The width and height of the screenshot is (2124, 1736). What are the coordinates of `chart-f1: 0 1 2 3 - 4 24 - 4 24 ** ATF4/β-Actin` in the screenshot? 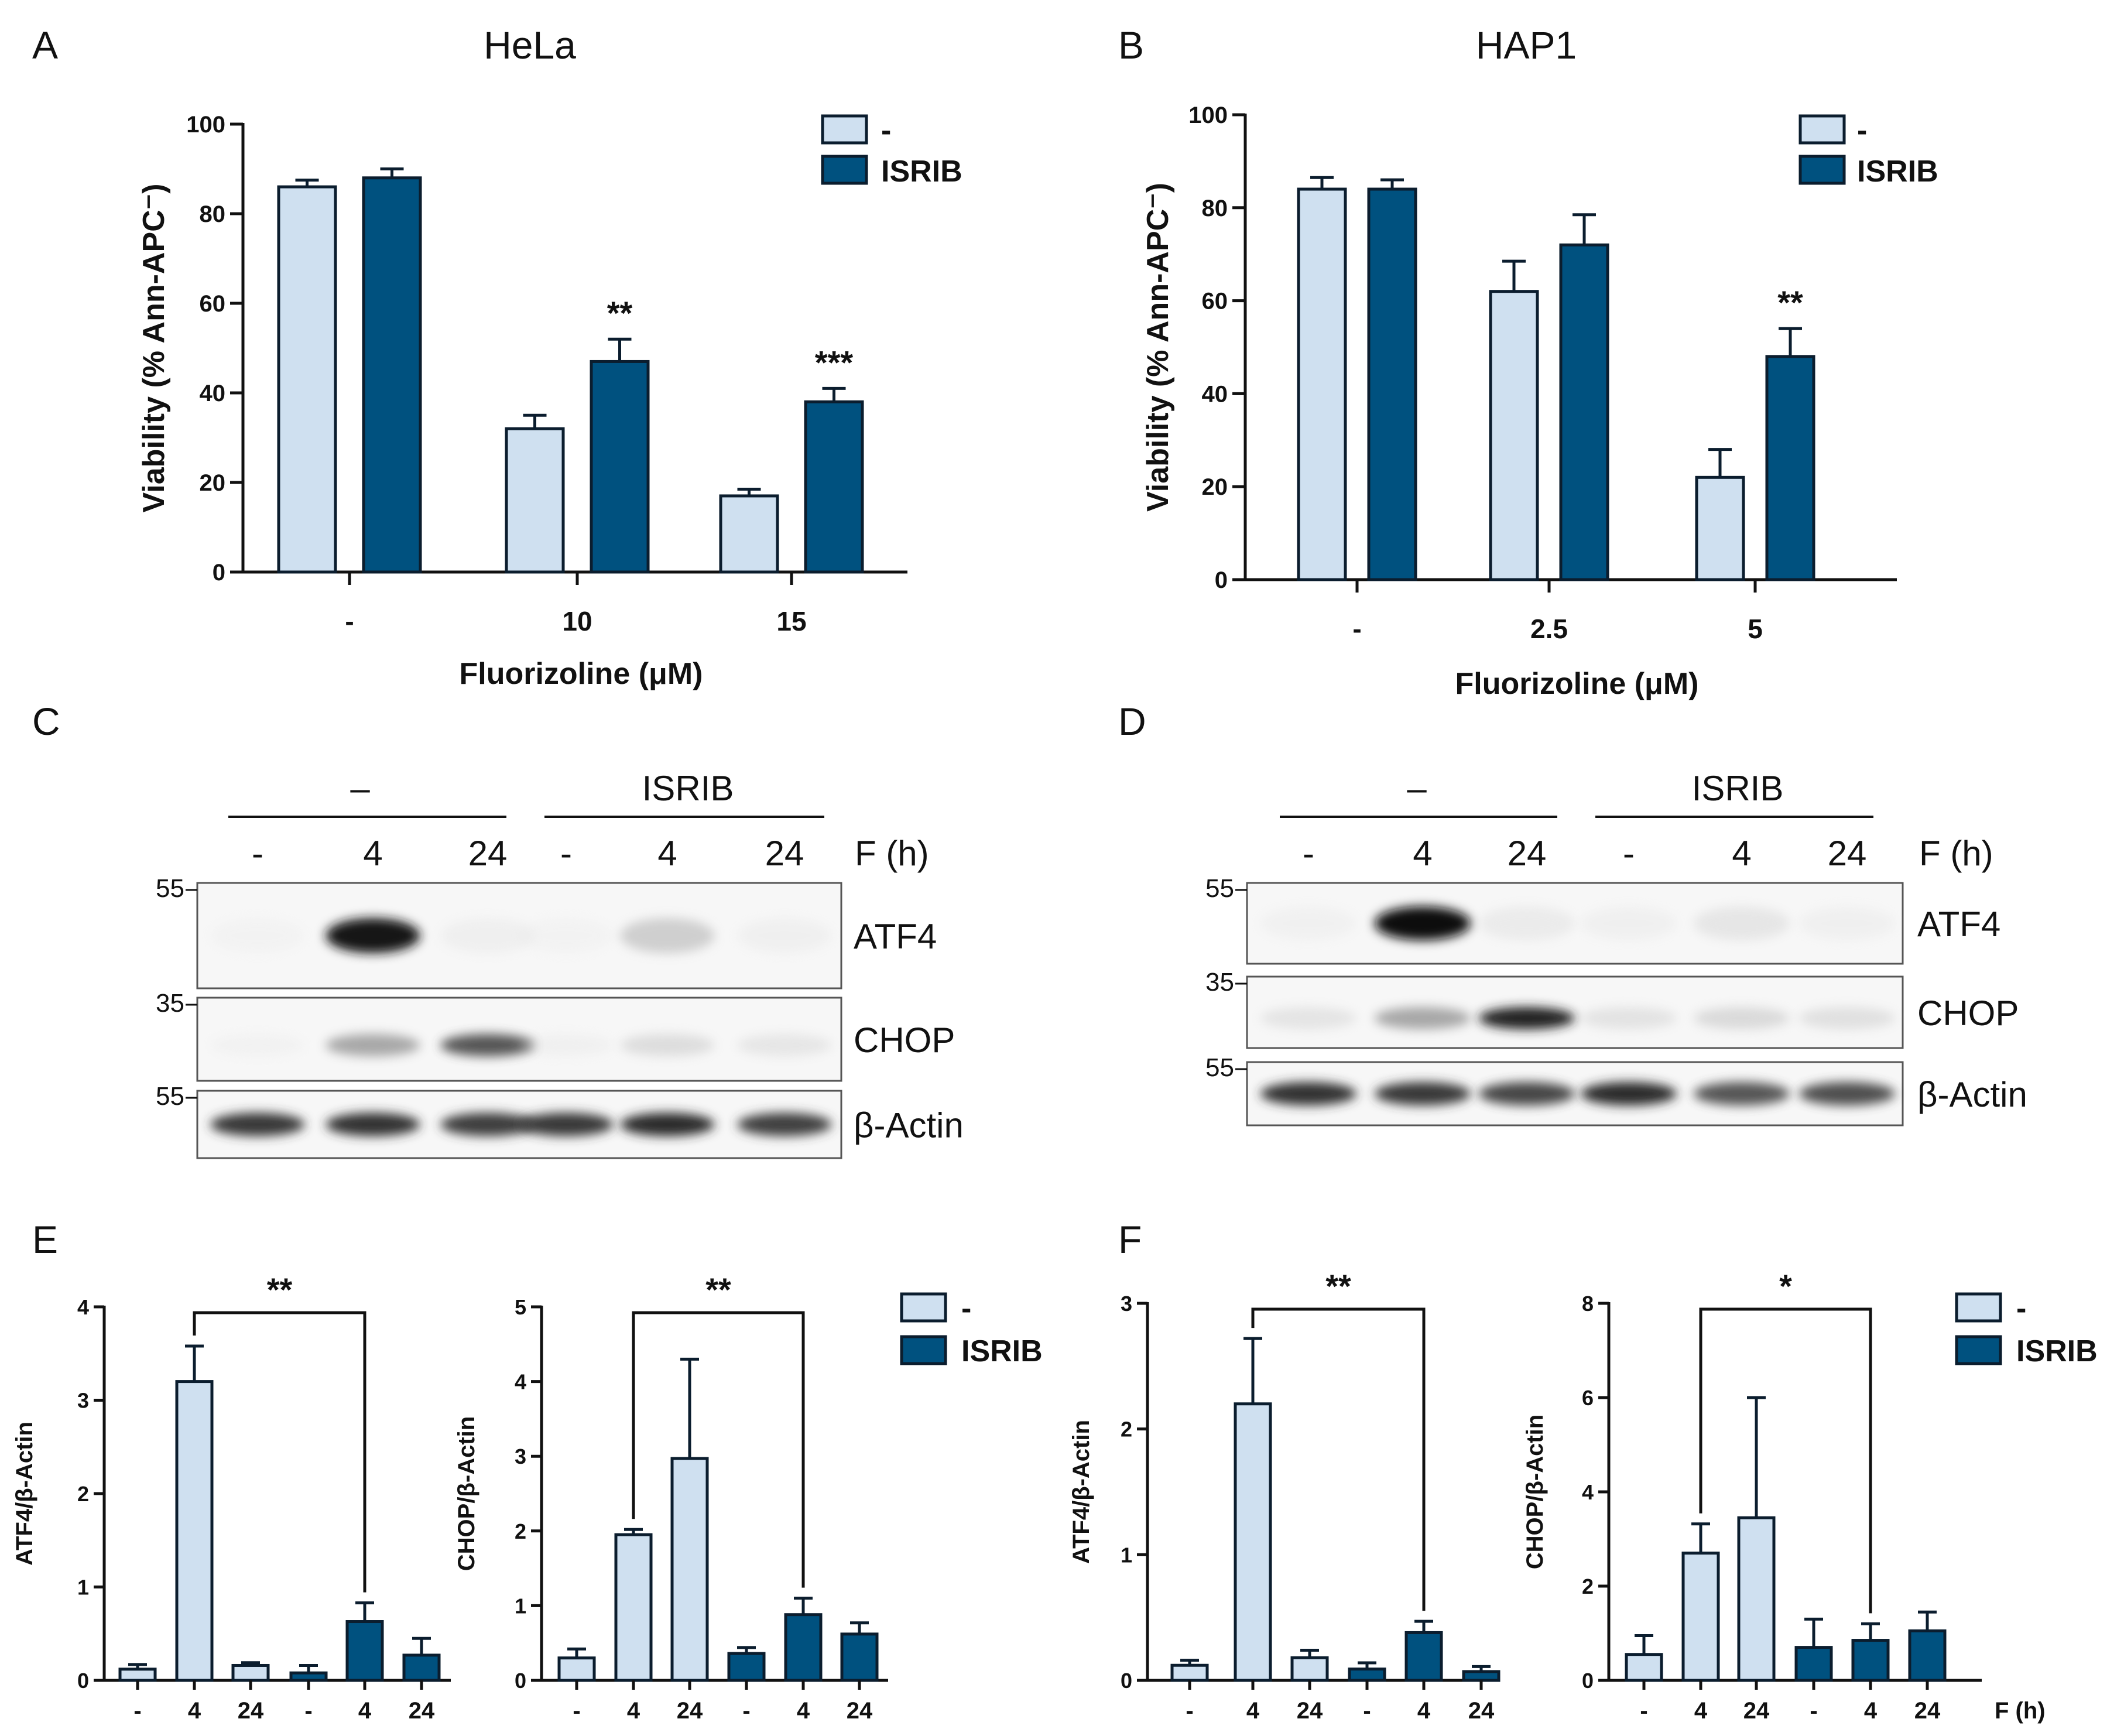 It's located at (1284, 1496).